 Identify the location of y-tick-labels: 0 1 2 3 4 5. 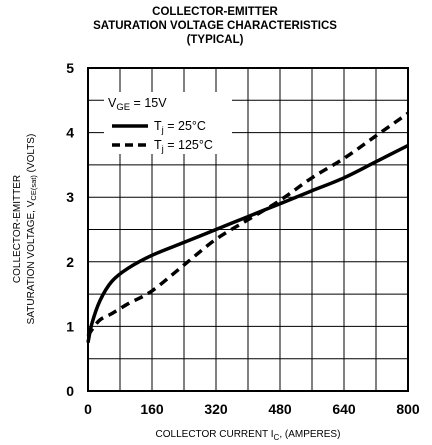
(70, 229).